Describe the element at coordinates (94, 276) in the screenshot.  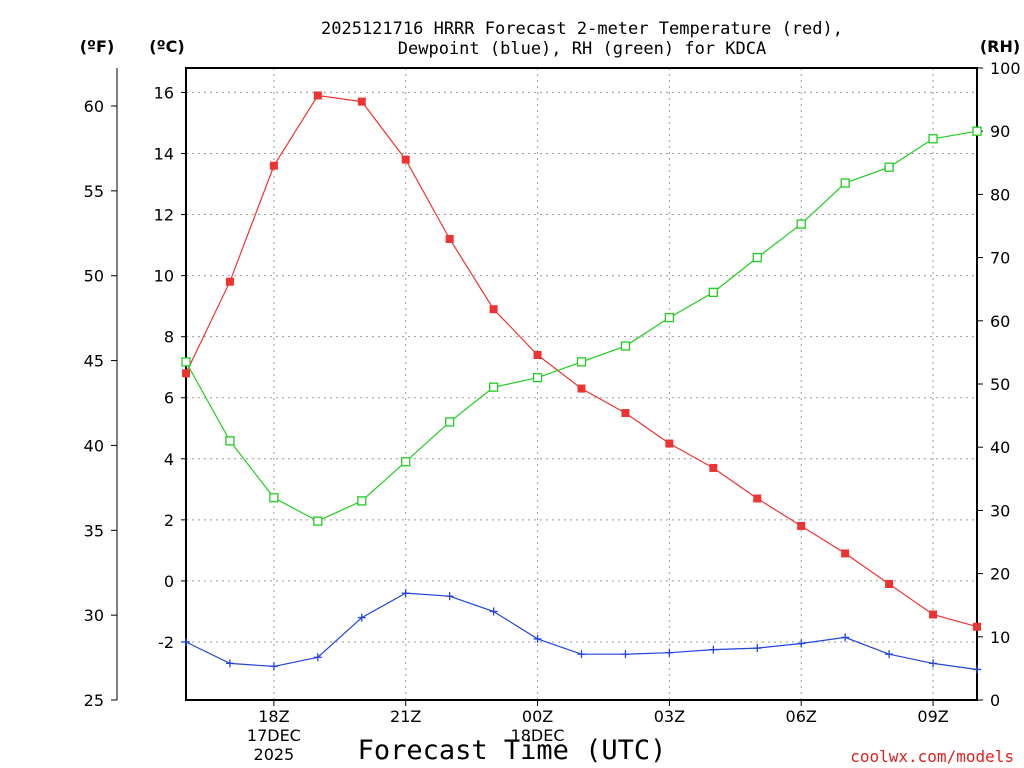
I see `fahrenheit-tick-label: 50` at that location.